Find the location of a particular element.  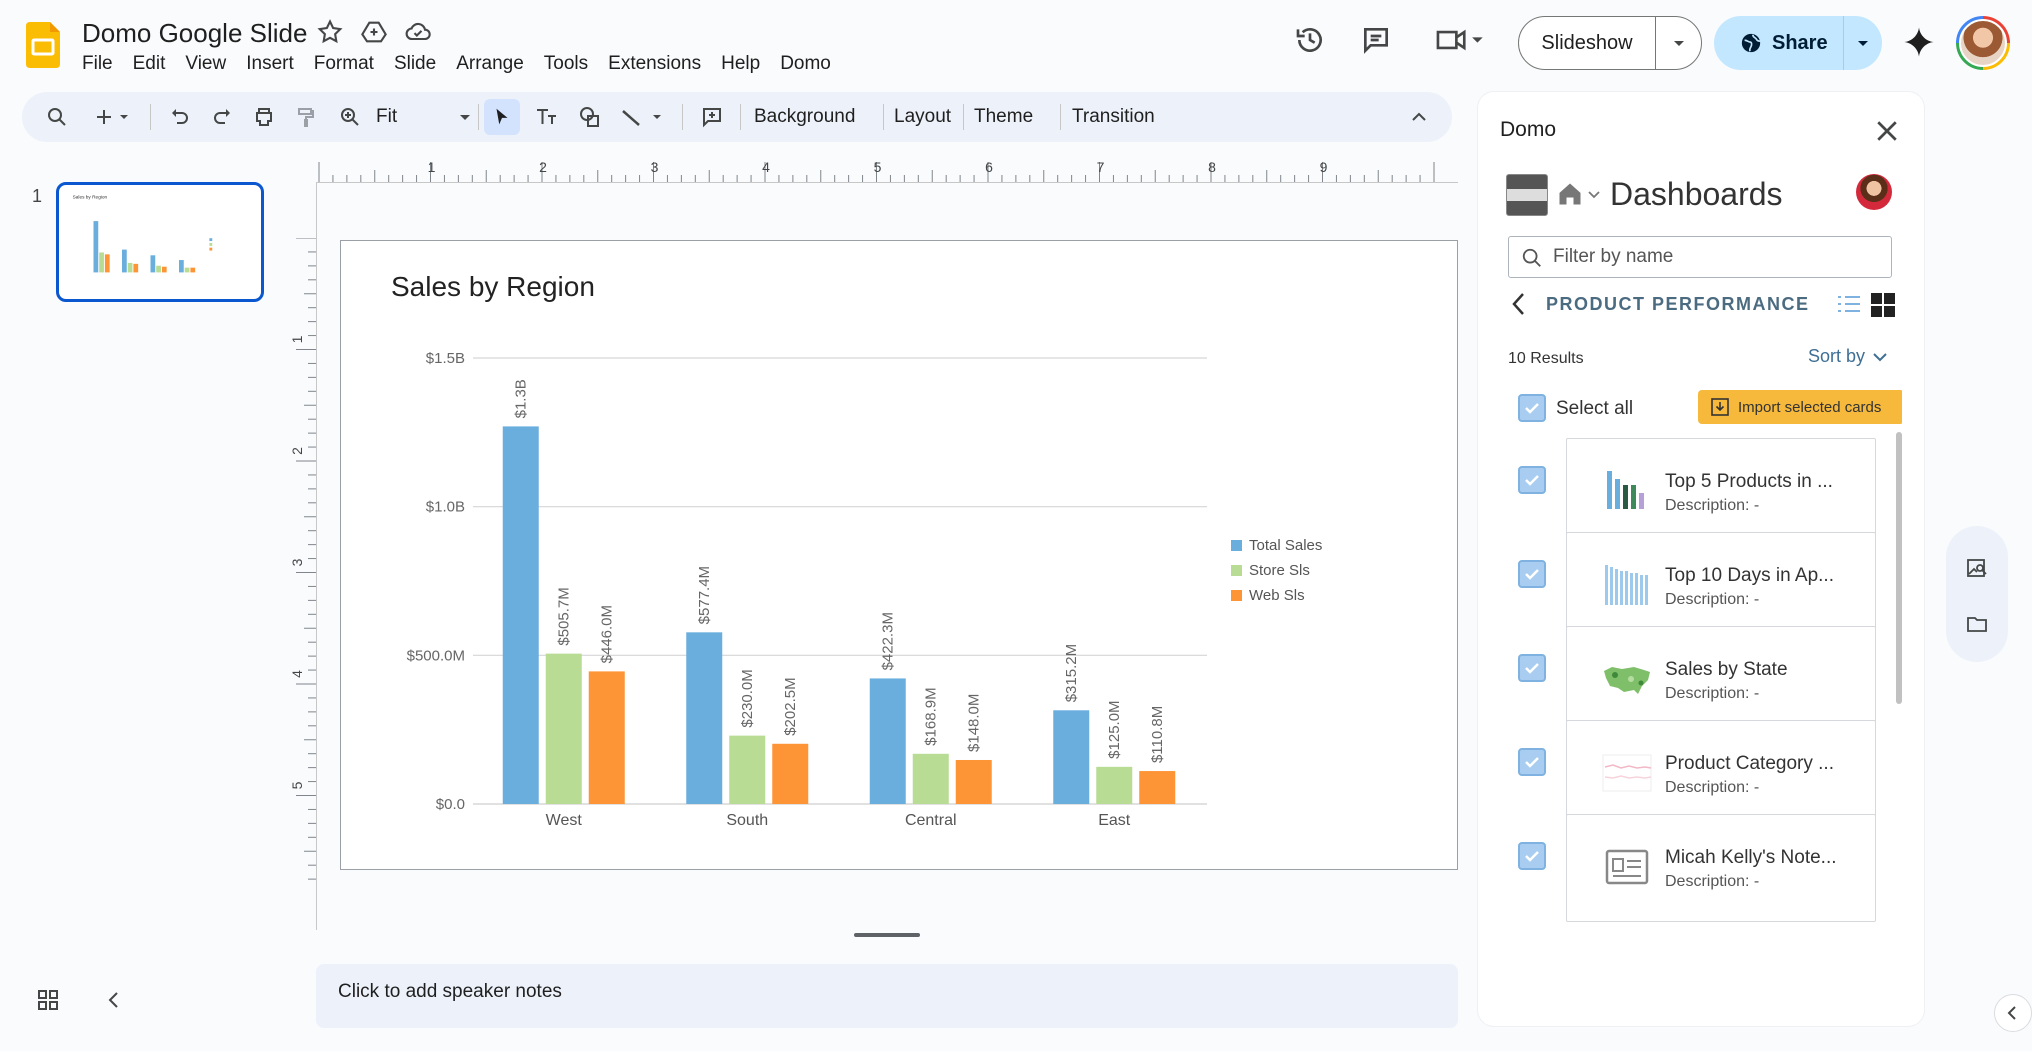

slides-logo-icon is located at coordinates (43, 45).